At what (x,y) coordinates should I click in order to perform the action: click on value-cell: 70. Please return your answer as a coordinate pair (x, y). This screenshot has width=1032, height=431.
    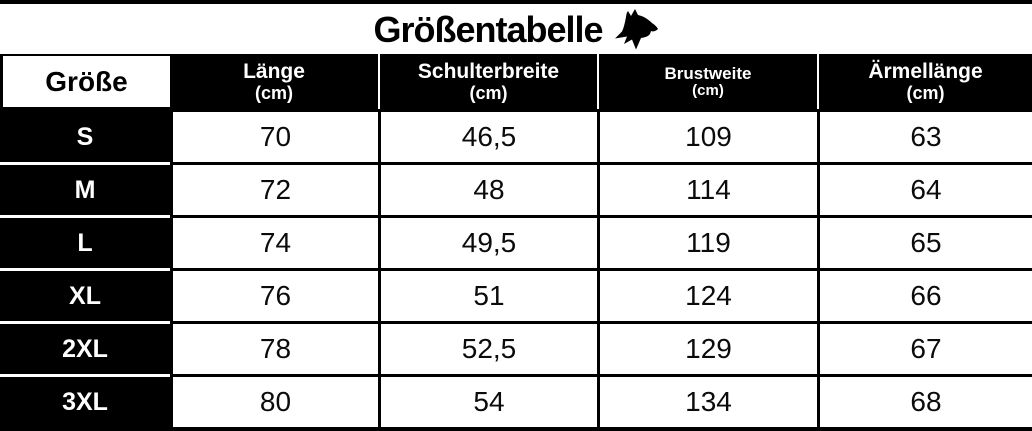
    Looking at the image, I should click on (274, 135).